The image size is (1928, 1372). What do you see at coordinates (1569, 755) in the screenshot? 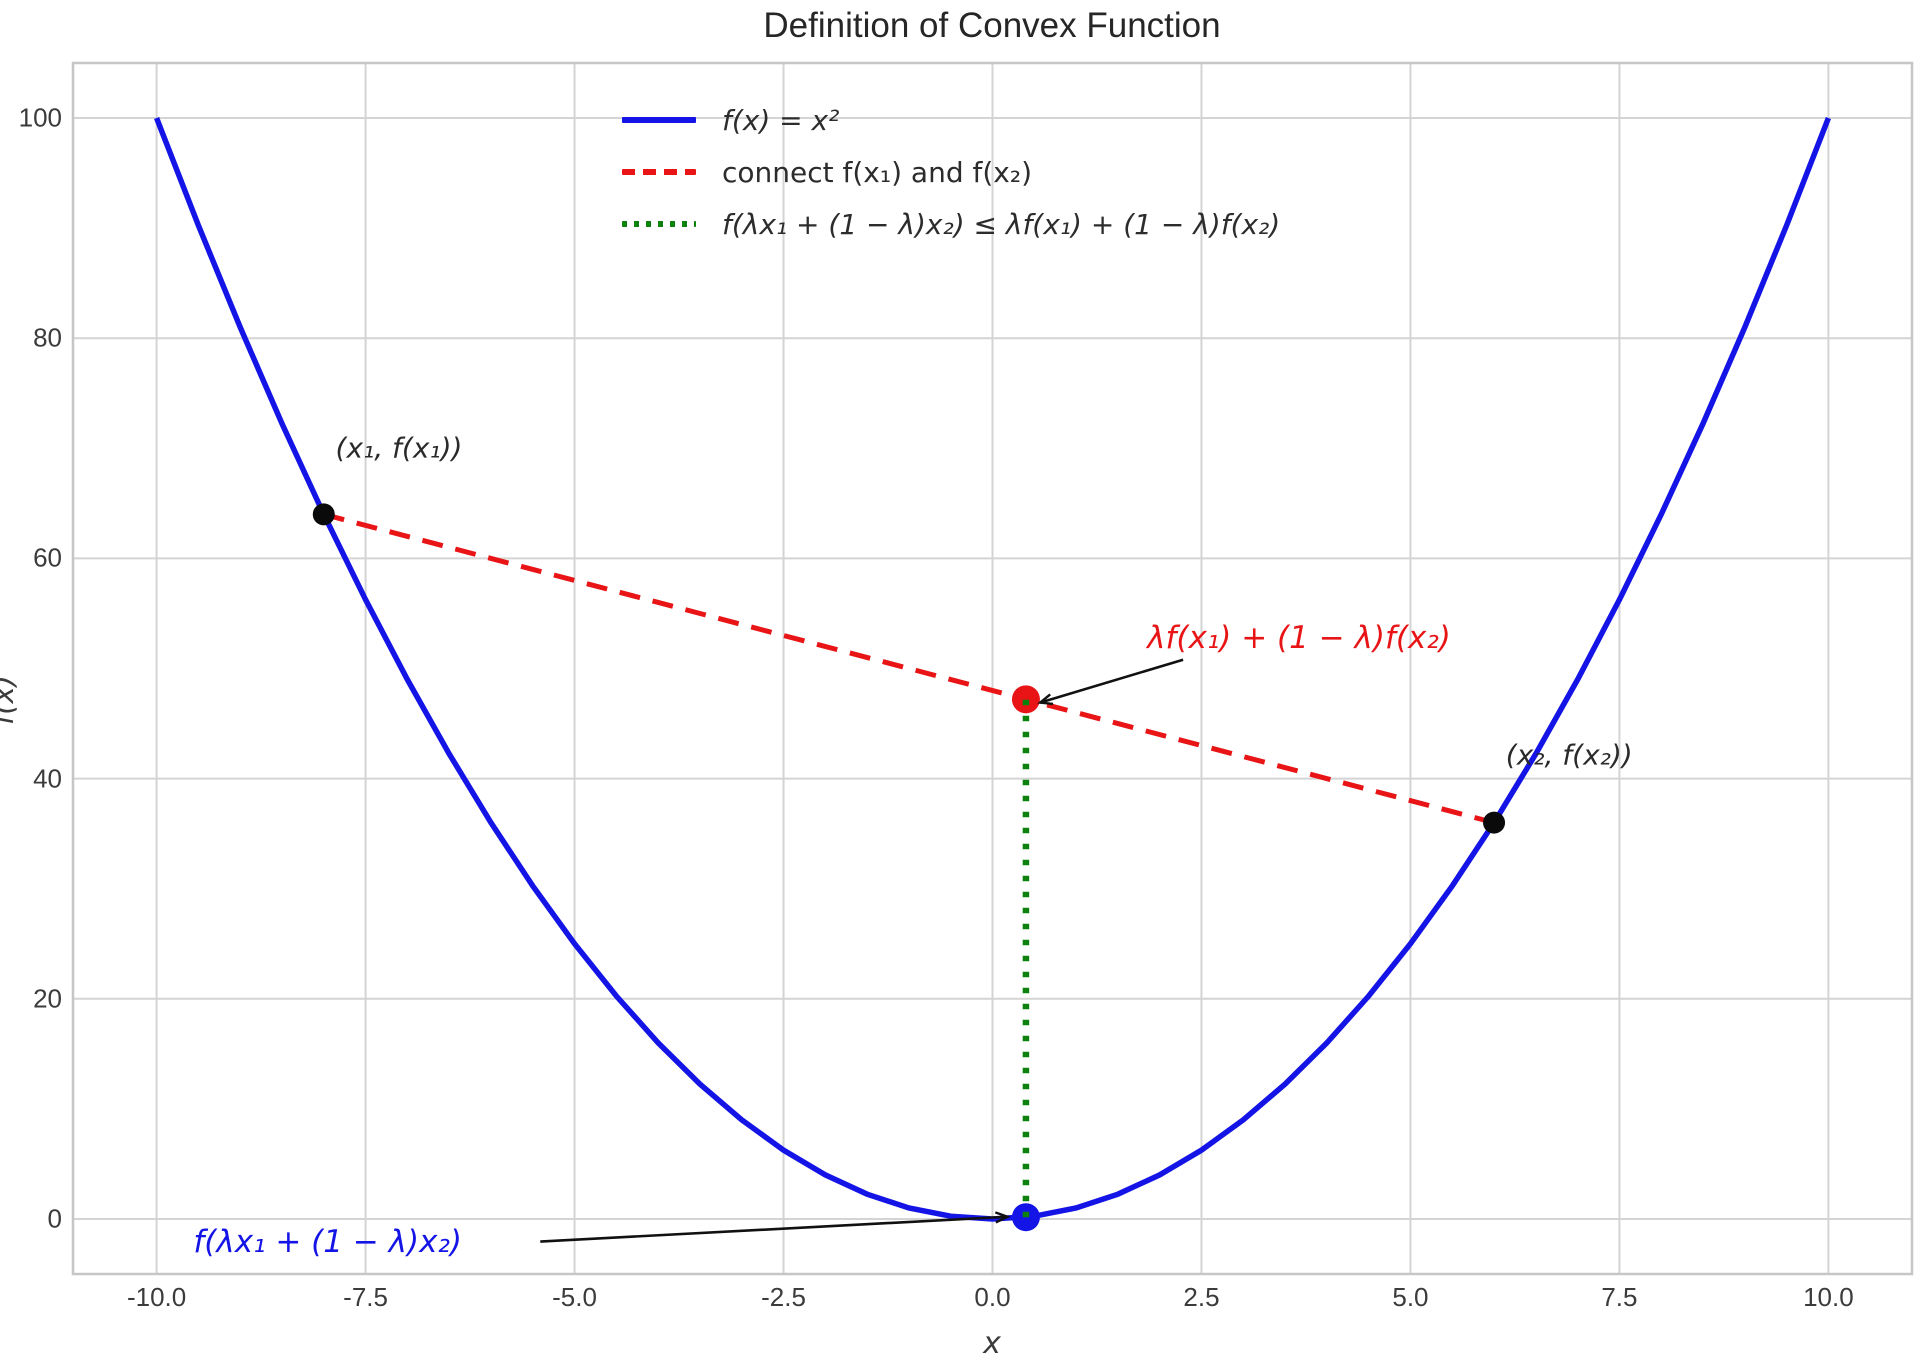
I see `annotation-point-x2: (x₂, f(x₂))` at bounding box center [1569, 755].